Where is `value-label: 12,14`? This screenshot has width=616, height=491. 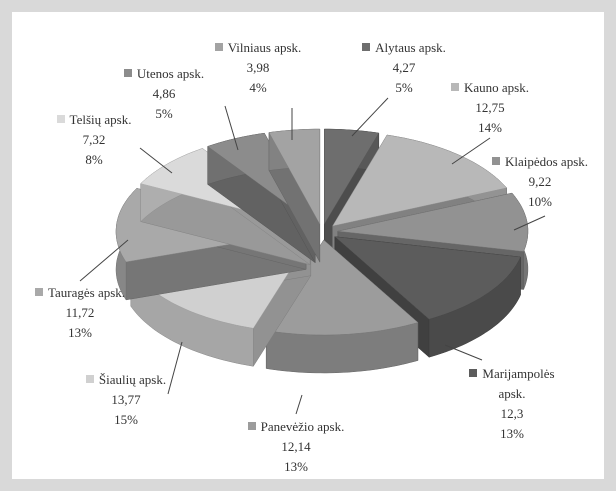 value-label: 12,14 is located at coordinates (296, 446).